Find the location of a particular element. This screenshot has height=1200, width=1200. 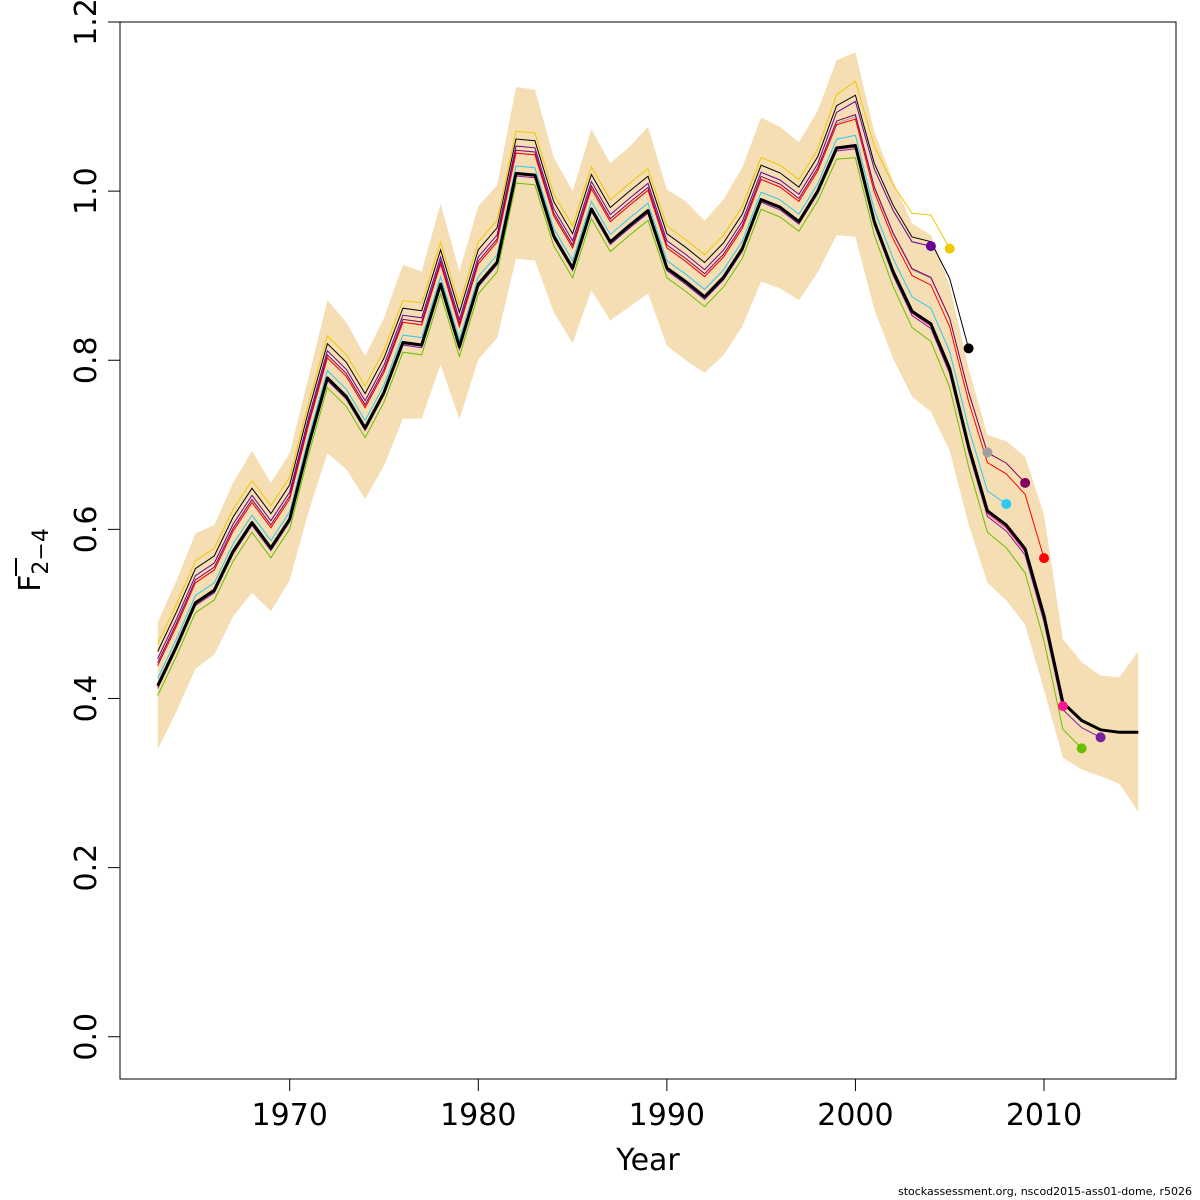

x-axis: 1970 1980 1990 2000 2010 is located at coordinates (667, 1106).